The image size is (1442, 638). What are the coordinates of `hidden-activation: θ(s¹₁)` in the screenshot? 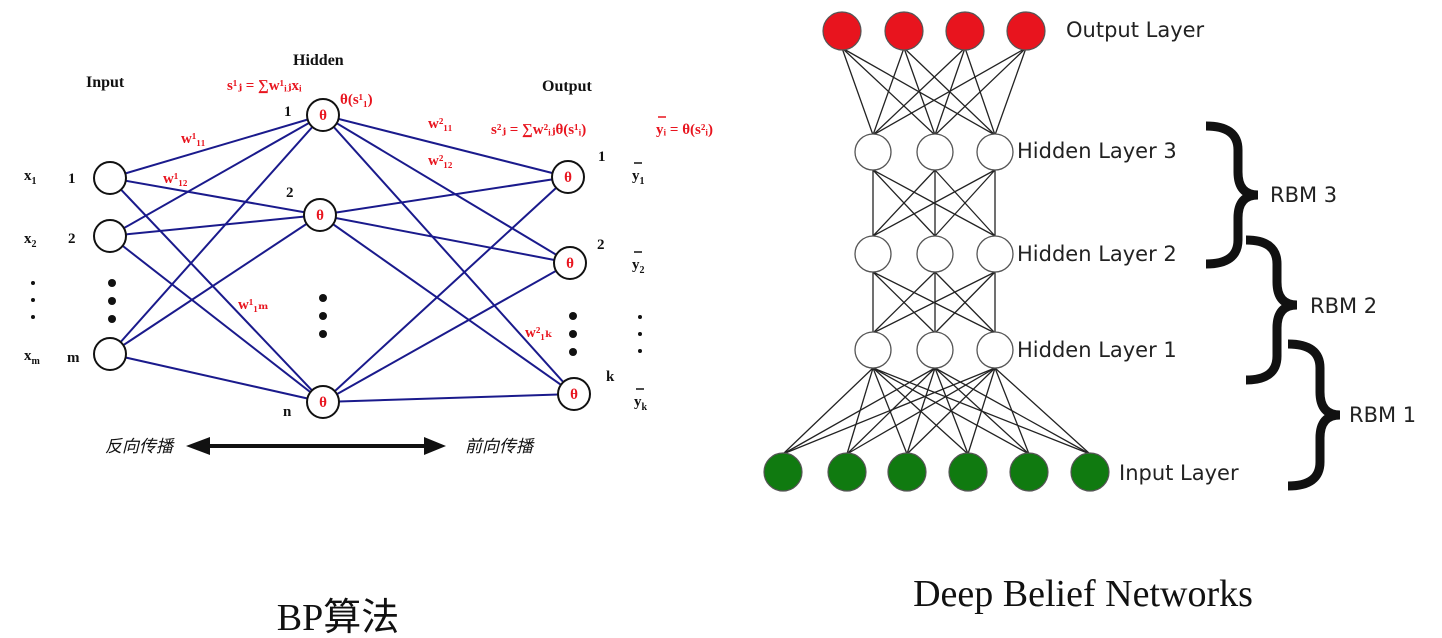 It's located at (356, 100).